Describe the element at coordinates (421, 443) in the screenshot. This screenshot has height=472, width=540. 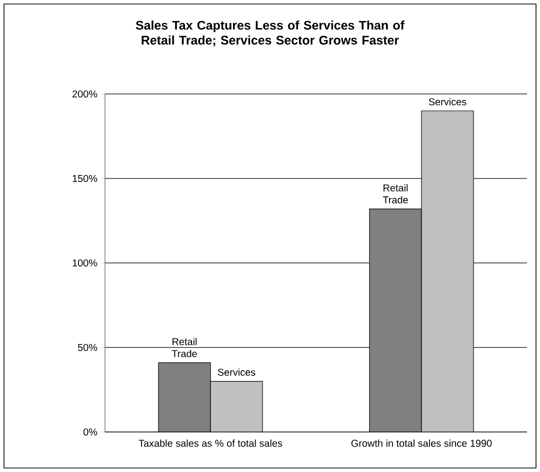
I see `x-tick-label: Growth in total sales since 1990` at that location.